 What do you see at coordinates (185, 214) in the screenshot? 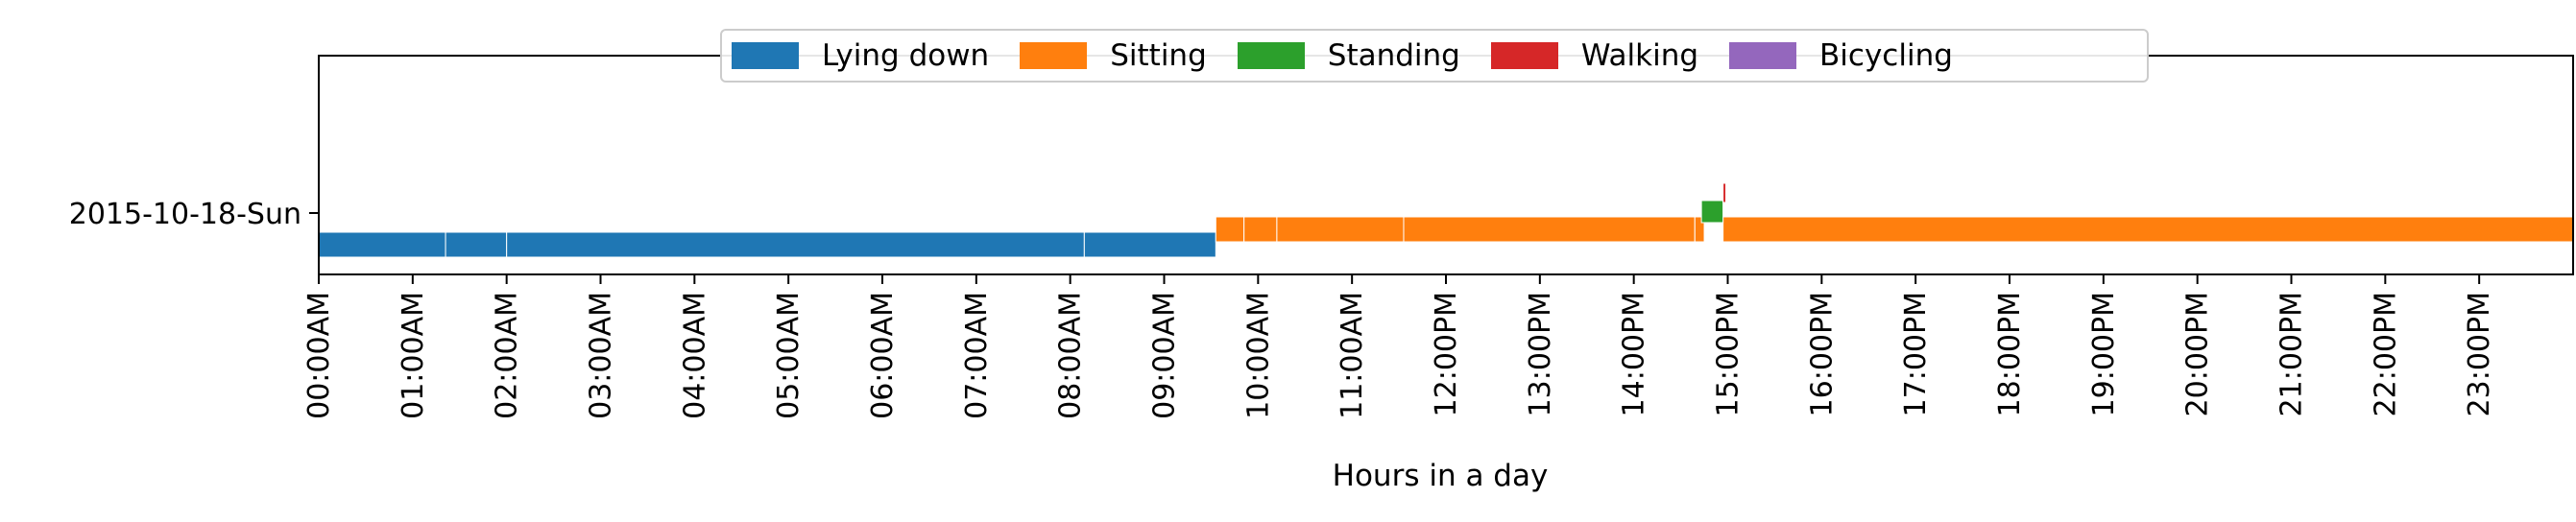
I see `y-tick-label: 2015-10-18-Sun` at bounding box center [185, 214].